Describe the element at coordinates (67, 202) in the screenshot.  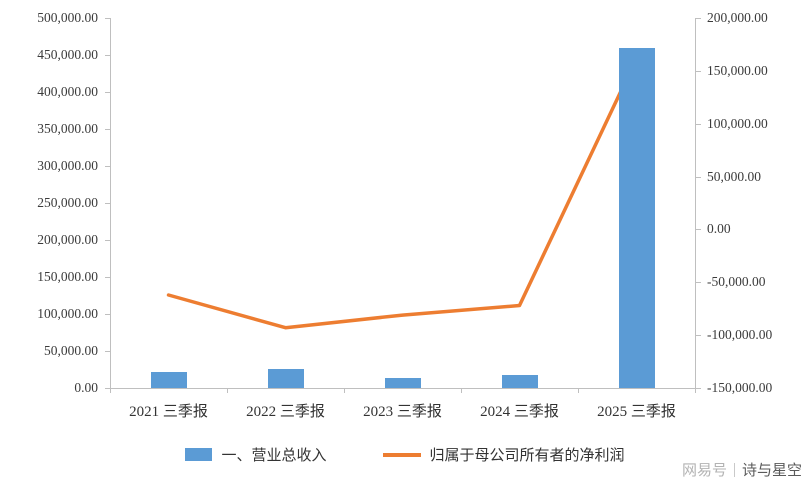
I see `left-axis-tick-label: 250,000.00` at that location.